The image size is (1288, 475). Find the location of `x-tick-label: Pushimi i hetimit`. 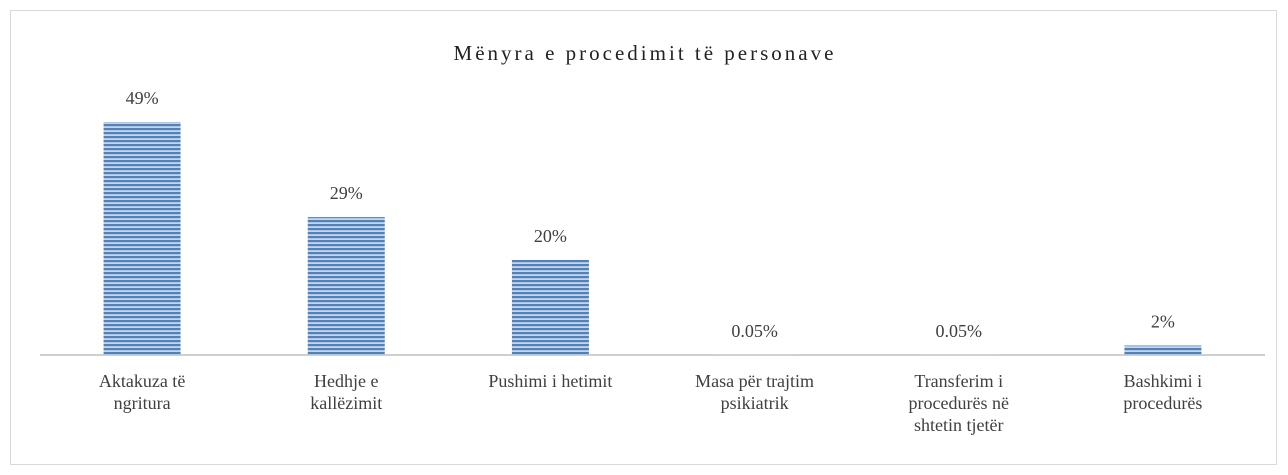

x-tick-label: Pushimi i hetimit is located at coordinates (550, 381).